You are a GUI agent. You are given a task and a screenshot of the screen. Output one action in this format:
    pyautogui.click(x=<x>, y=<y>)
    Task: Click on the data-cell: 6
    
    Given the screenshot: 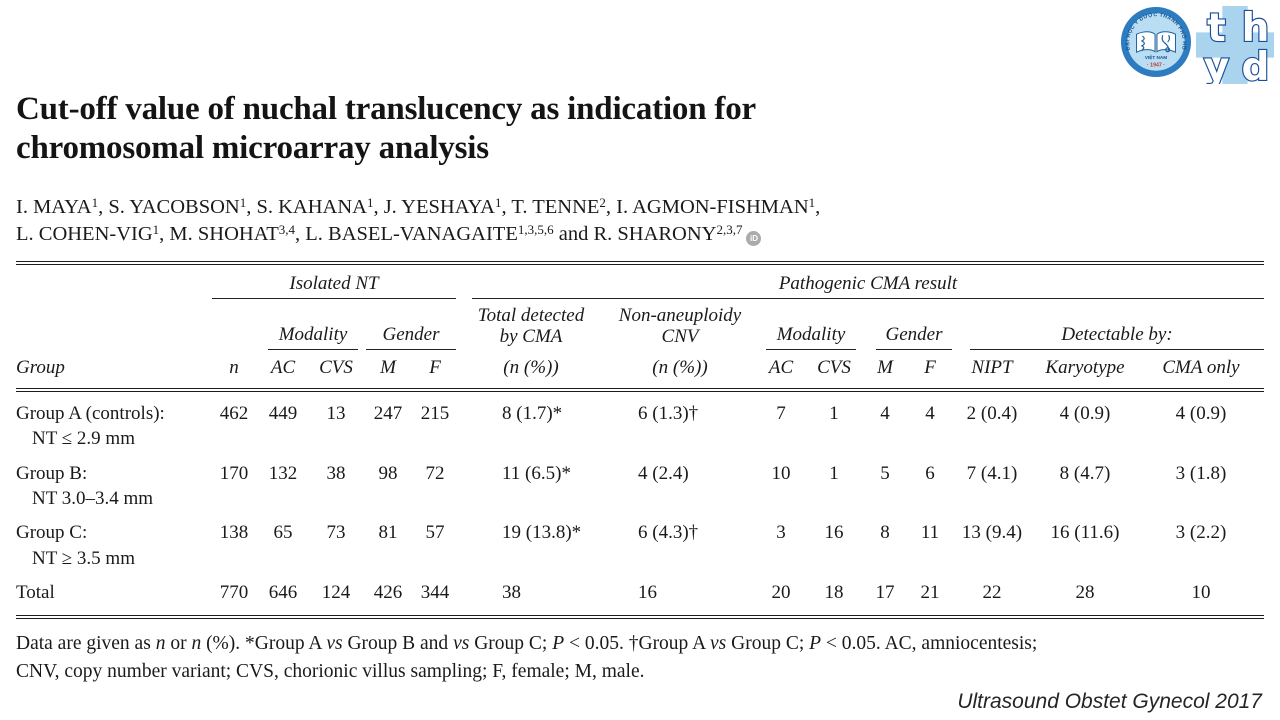 What is the action you would take?
    pyautogui.click(x=930, y=473)
    